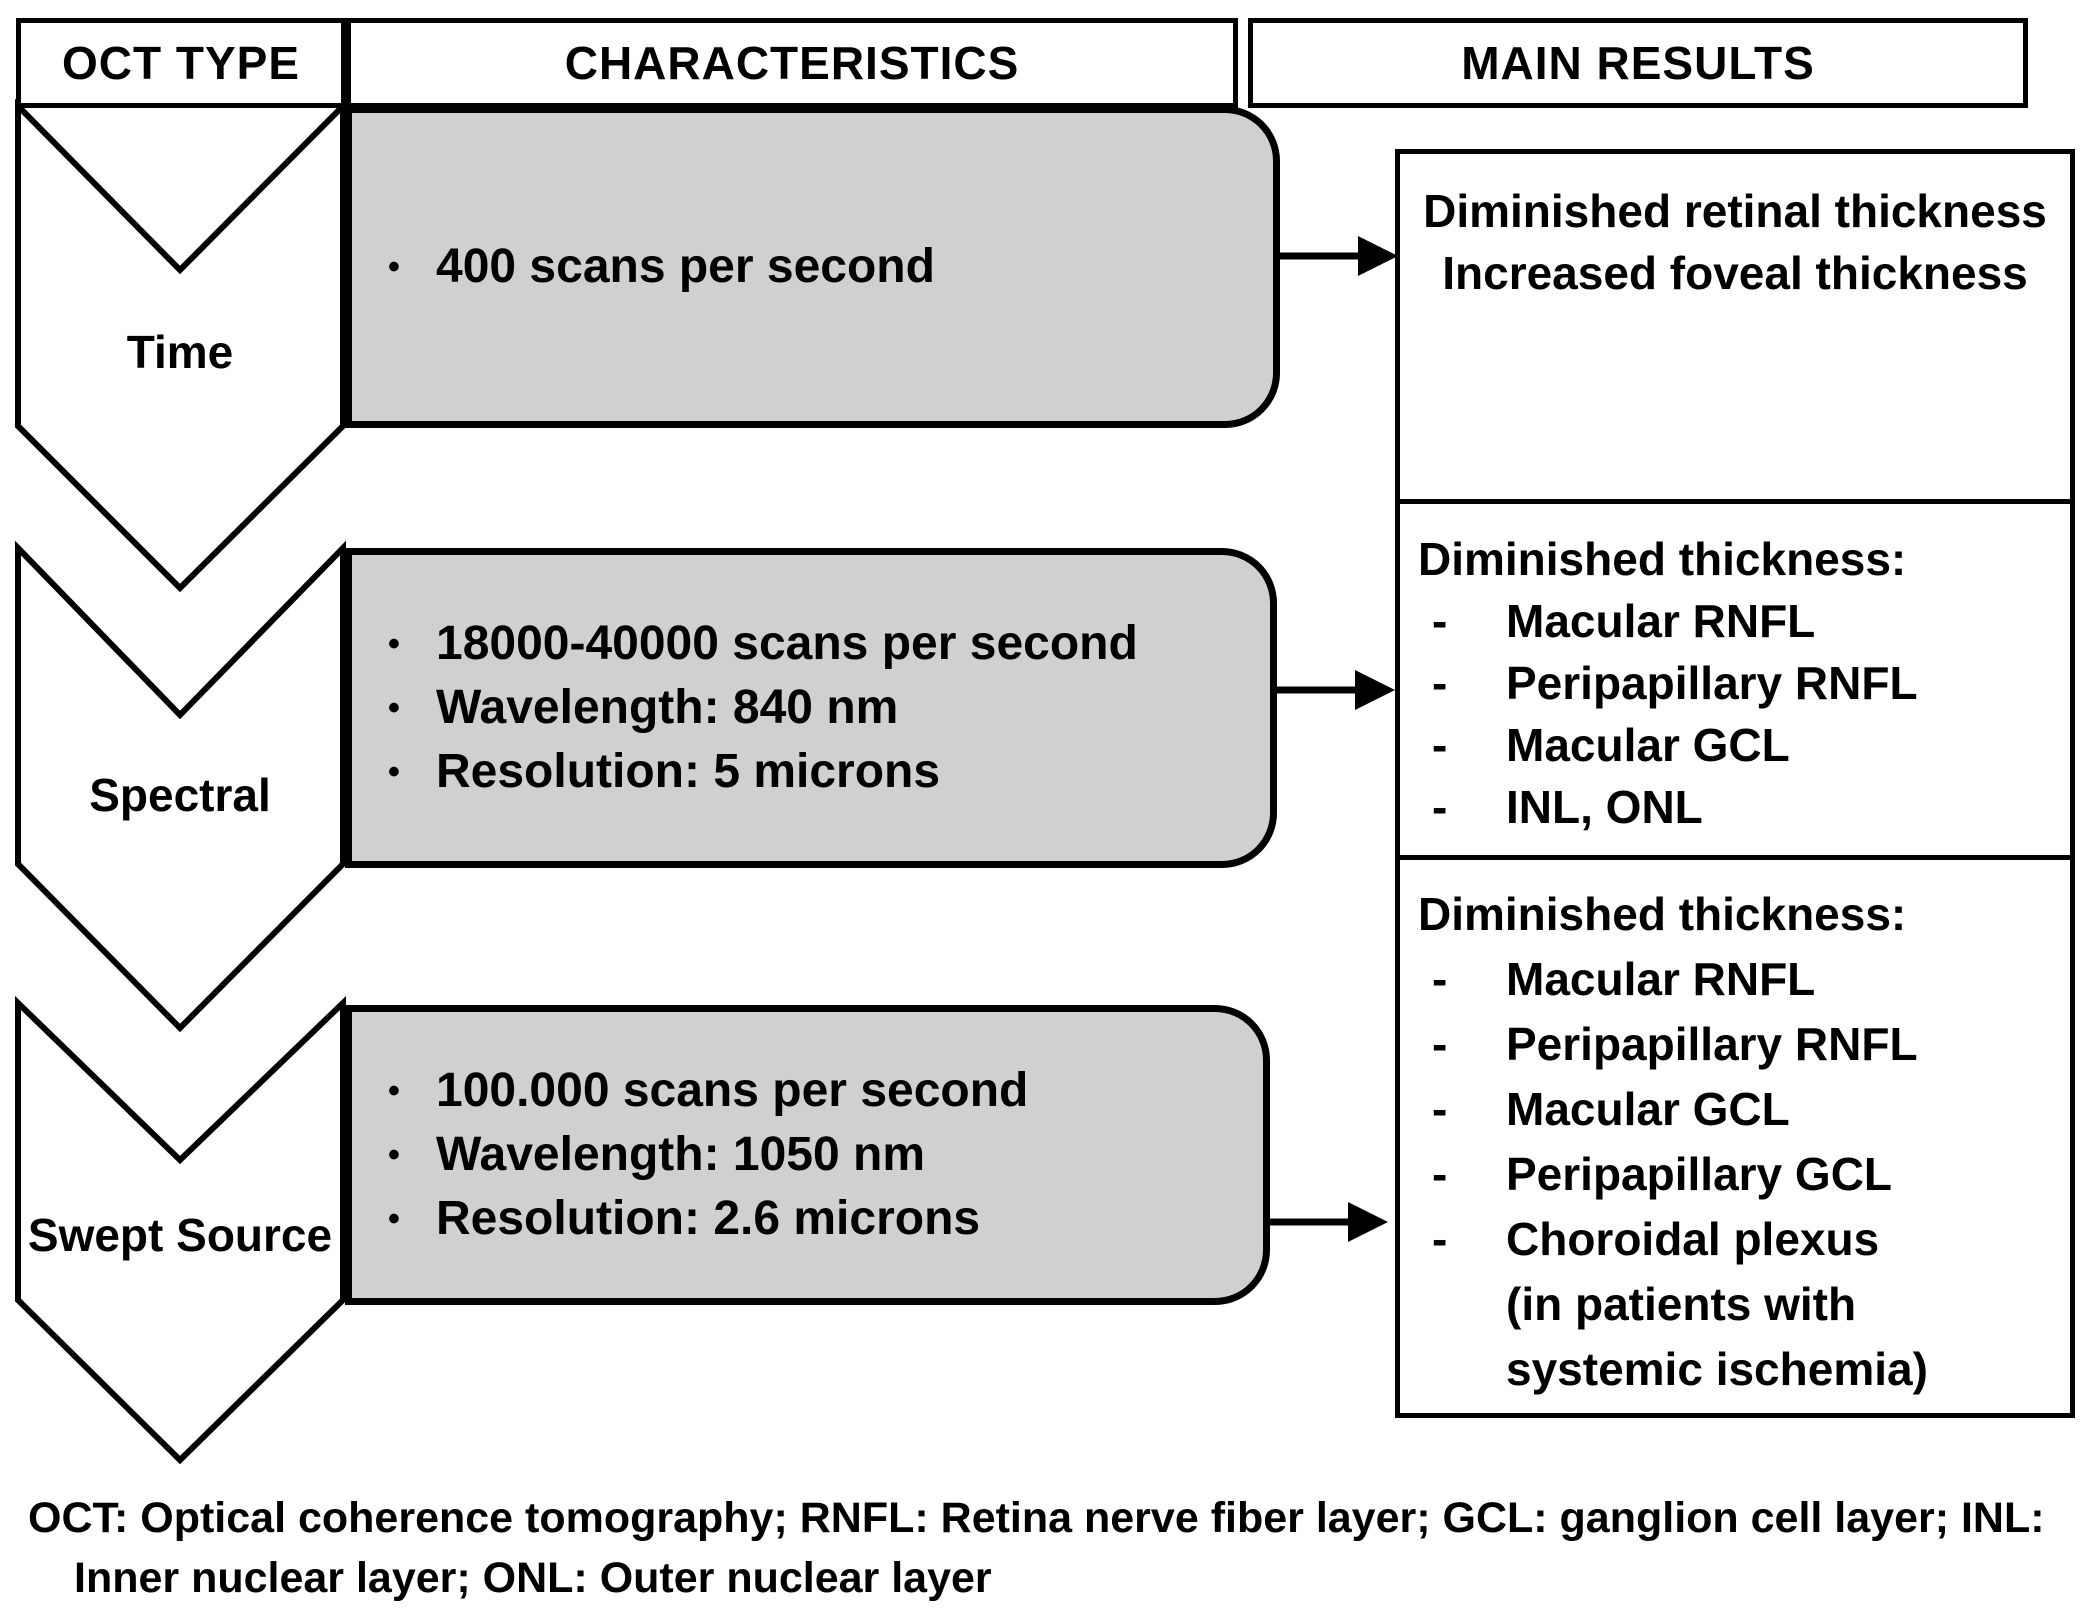  I want to click on result-item-text: INL, ONL, so click(1604, 807).